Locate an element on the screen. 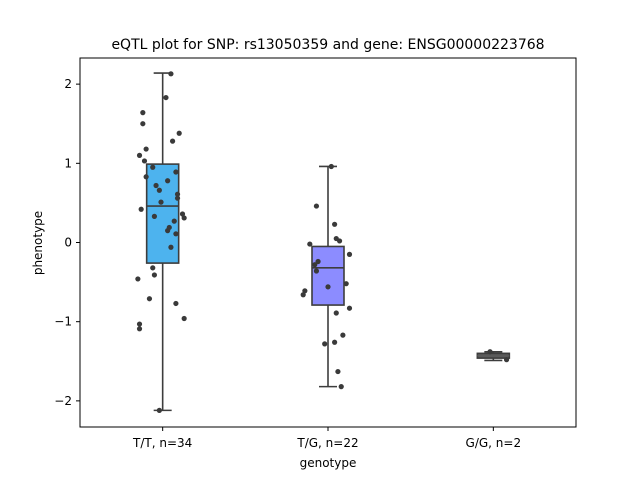 Image resolution: width=640 pixels, height=480 pixels. x-tick-label: T/G, n=22 is located at coordinates (327, 443).